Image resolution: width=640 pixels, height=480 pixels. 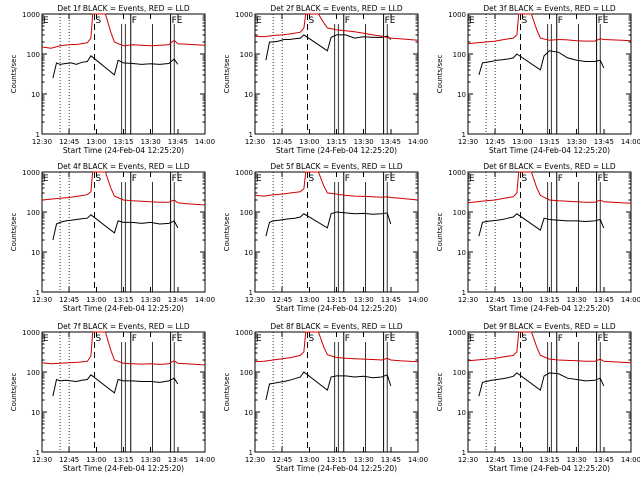 What do you see at coordinates (549, 166) in the screenshot?
I see `panel-title: Det 6f BLACK = Events, RED = LLD` at bounding box center [549, 166].